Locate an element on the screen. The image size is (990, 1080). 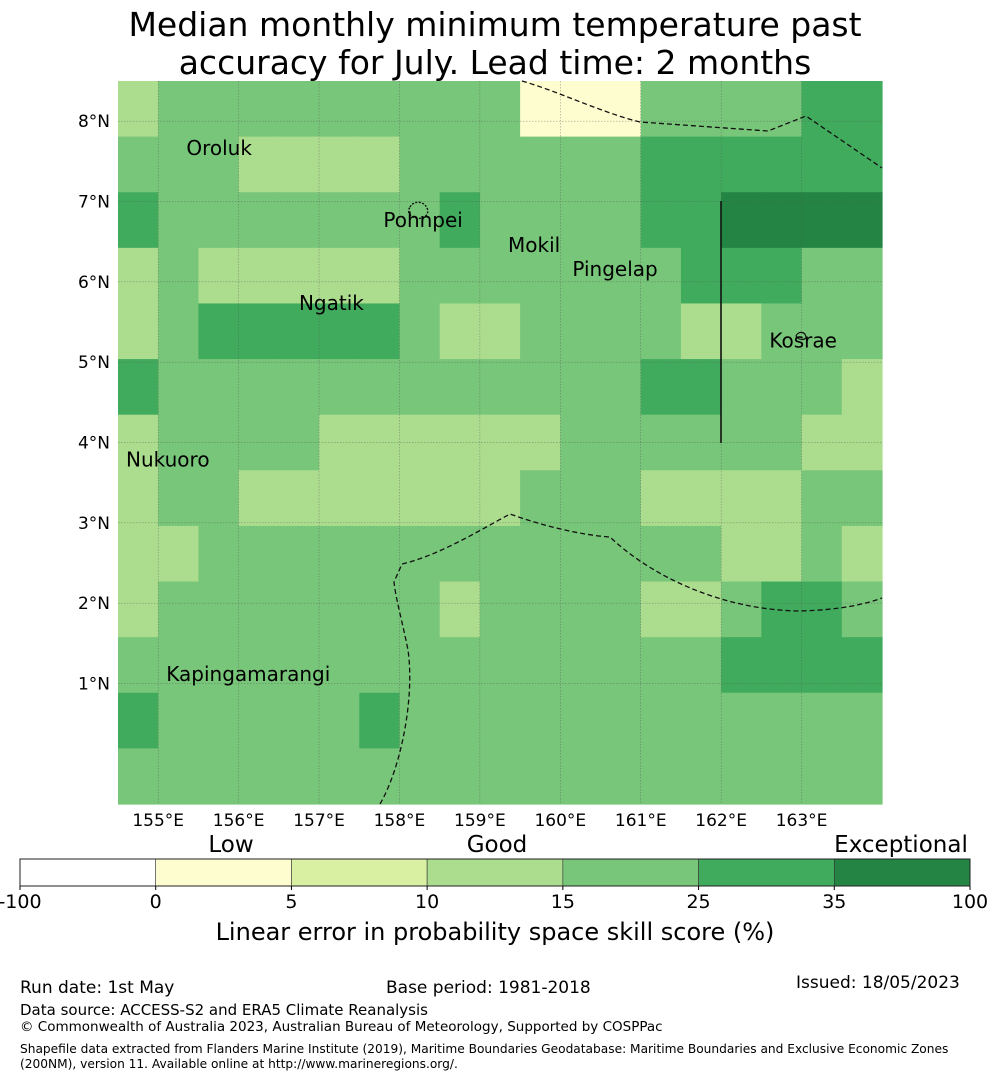
colorbar-category-label: Exceptional is located at coordinates (901, 845).